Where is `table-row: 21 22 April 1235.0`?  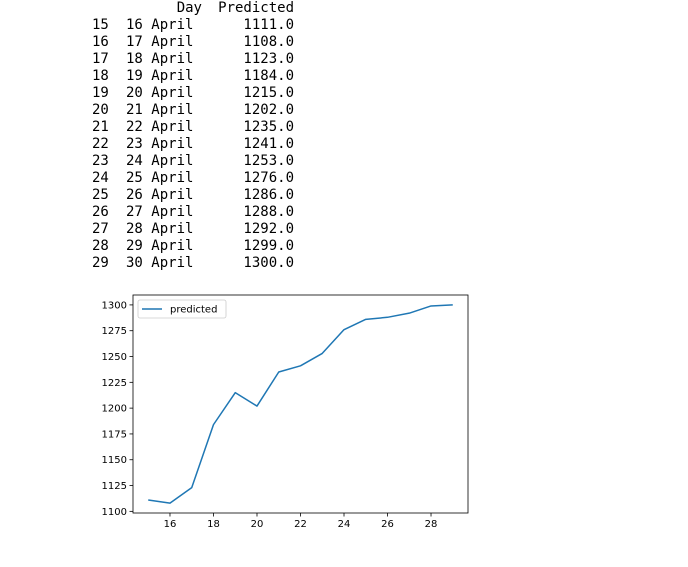 table-row: 21 22 April 1235.0 is located at coordinates (193, 127).